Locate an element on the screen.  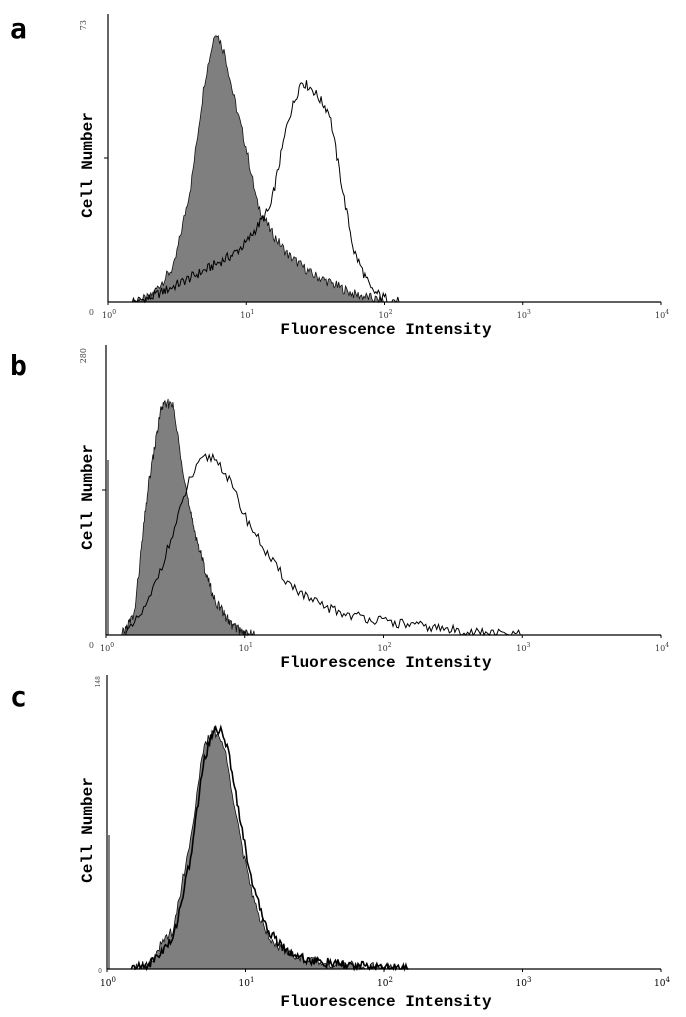
y-tick-top: 148 is located at coordinates (98, 682).